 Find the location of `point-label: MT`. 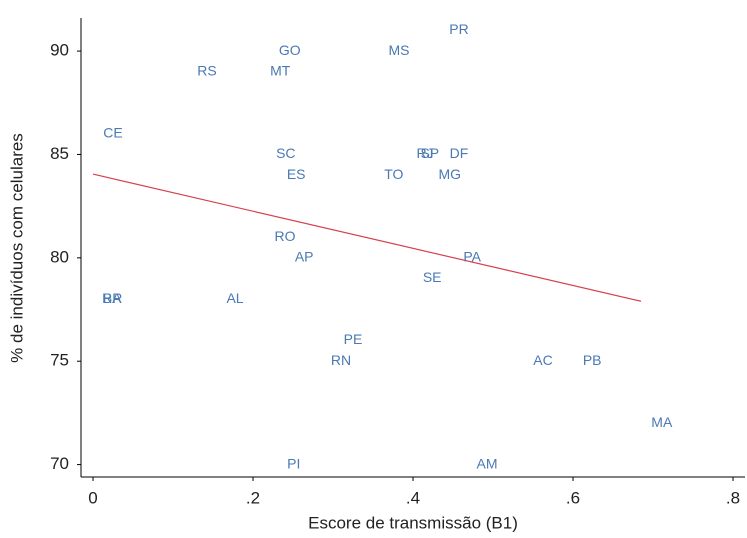

point-label: MT is located at coordinates (280, 70).